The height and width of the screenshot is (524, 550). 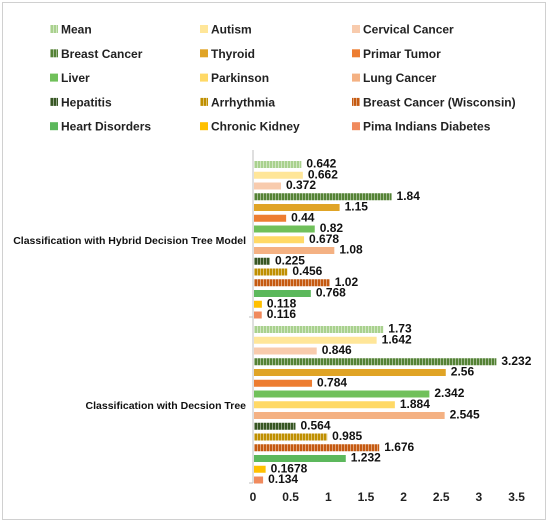 What do you see at coordinates (289, 468) in the screenshot?
I see `data-label-chronic-kidney-2: 0.1678` at bounding box center [289, 468].